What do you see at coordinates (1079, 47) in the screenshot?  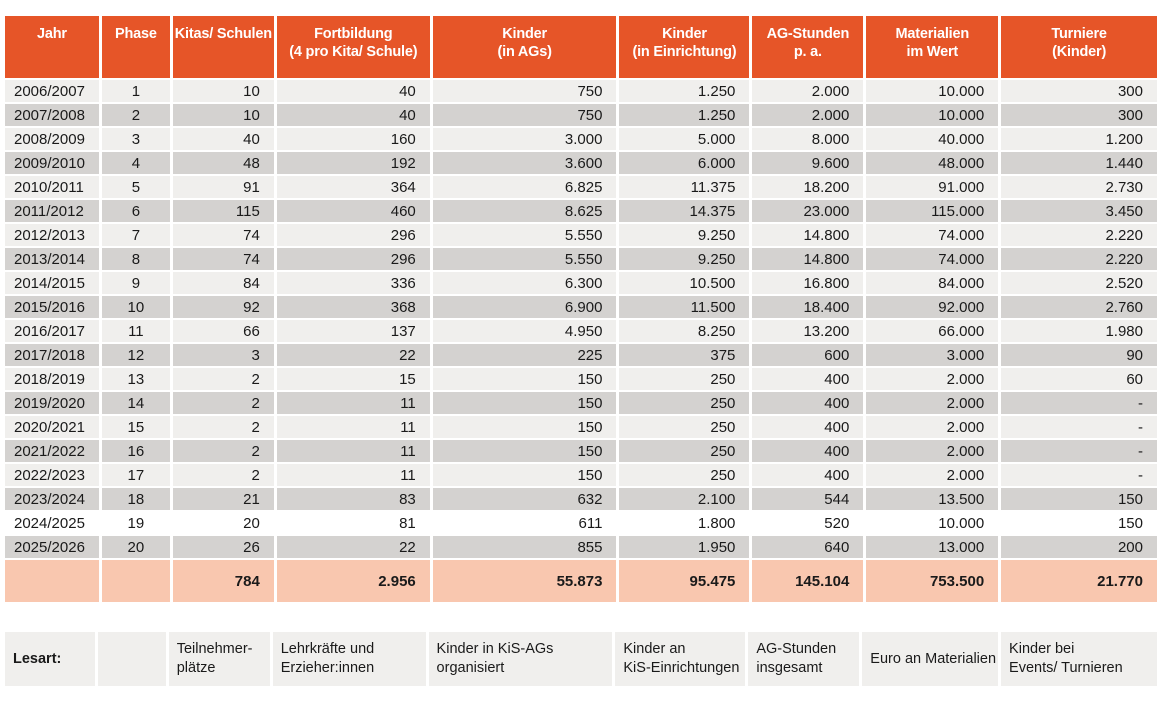 I see `header-cell-8: Turniere (Kinder)` at bounding box center [1079, 47].